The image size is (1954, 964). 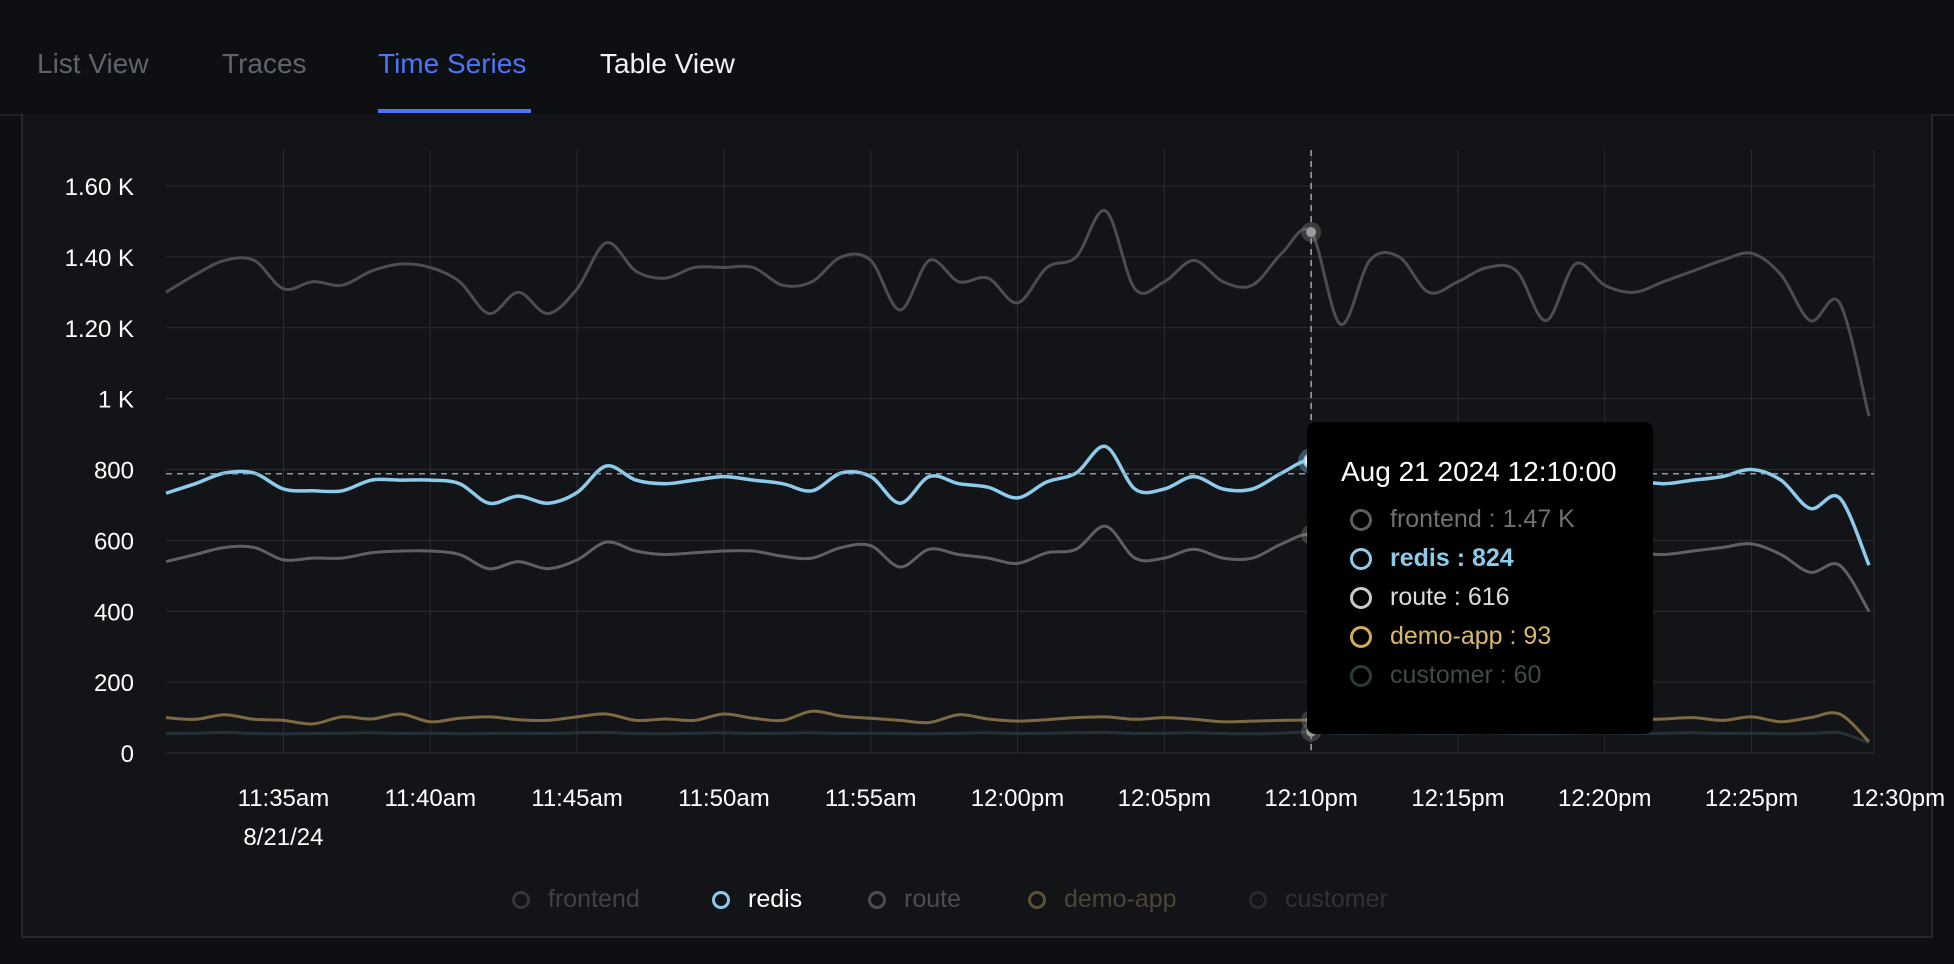 What do you see at coordinates (114, 612) in the screenshot?
I see `y-tick-label: 400` at bounding box center [114, 612].